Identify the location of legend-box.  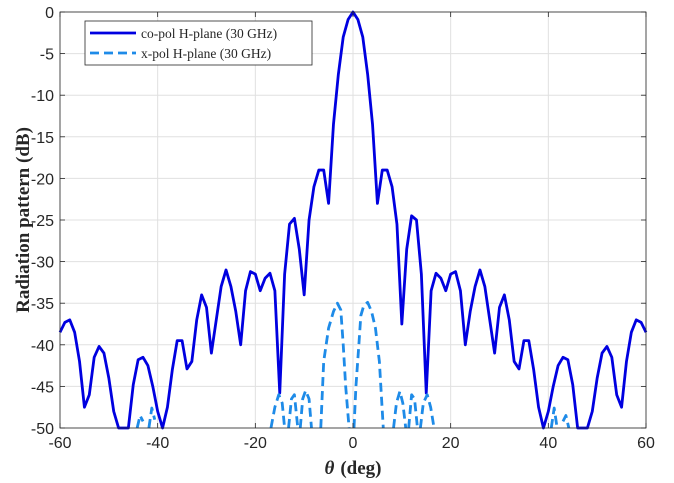
(198, 43).